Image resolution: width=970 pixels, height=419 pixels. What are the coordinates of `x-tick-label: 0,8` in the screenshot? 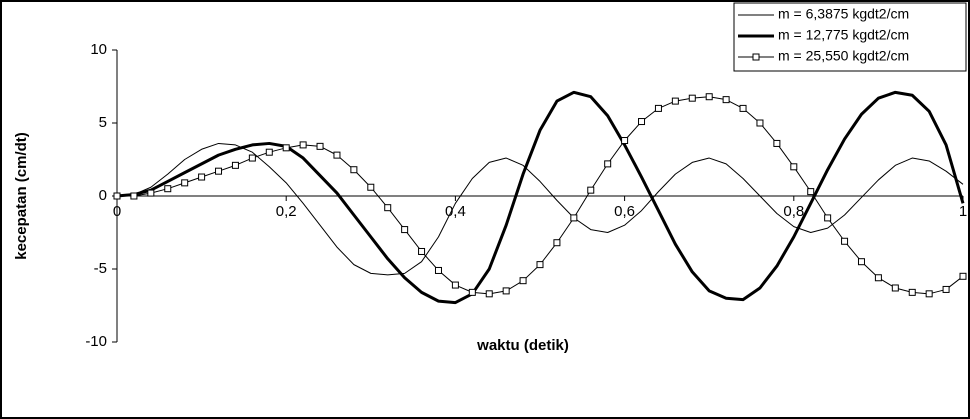 It's located at (793, 211).